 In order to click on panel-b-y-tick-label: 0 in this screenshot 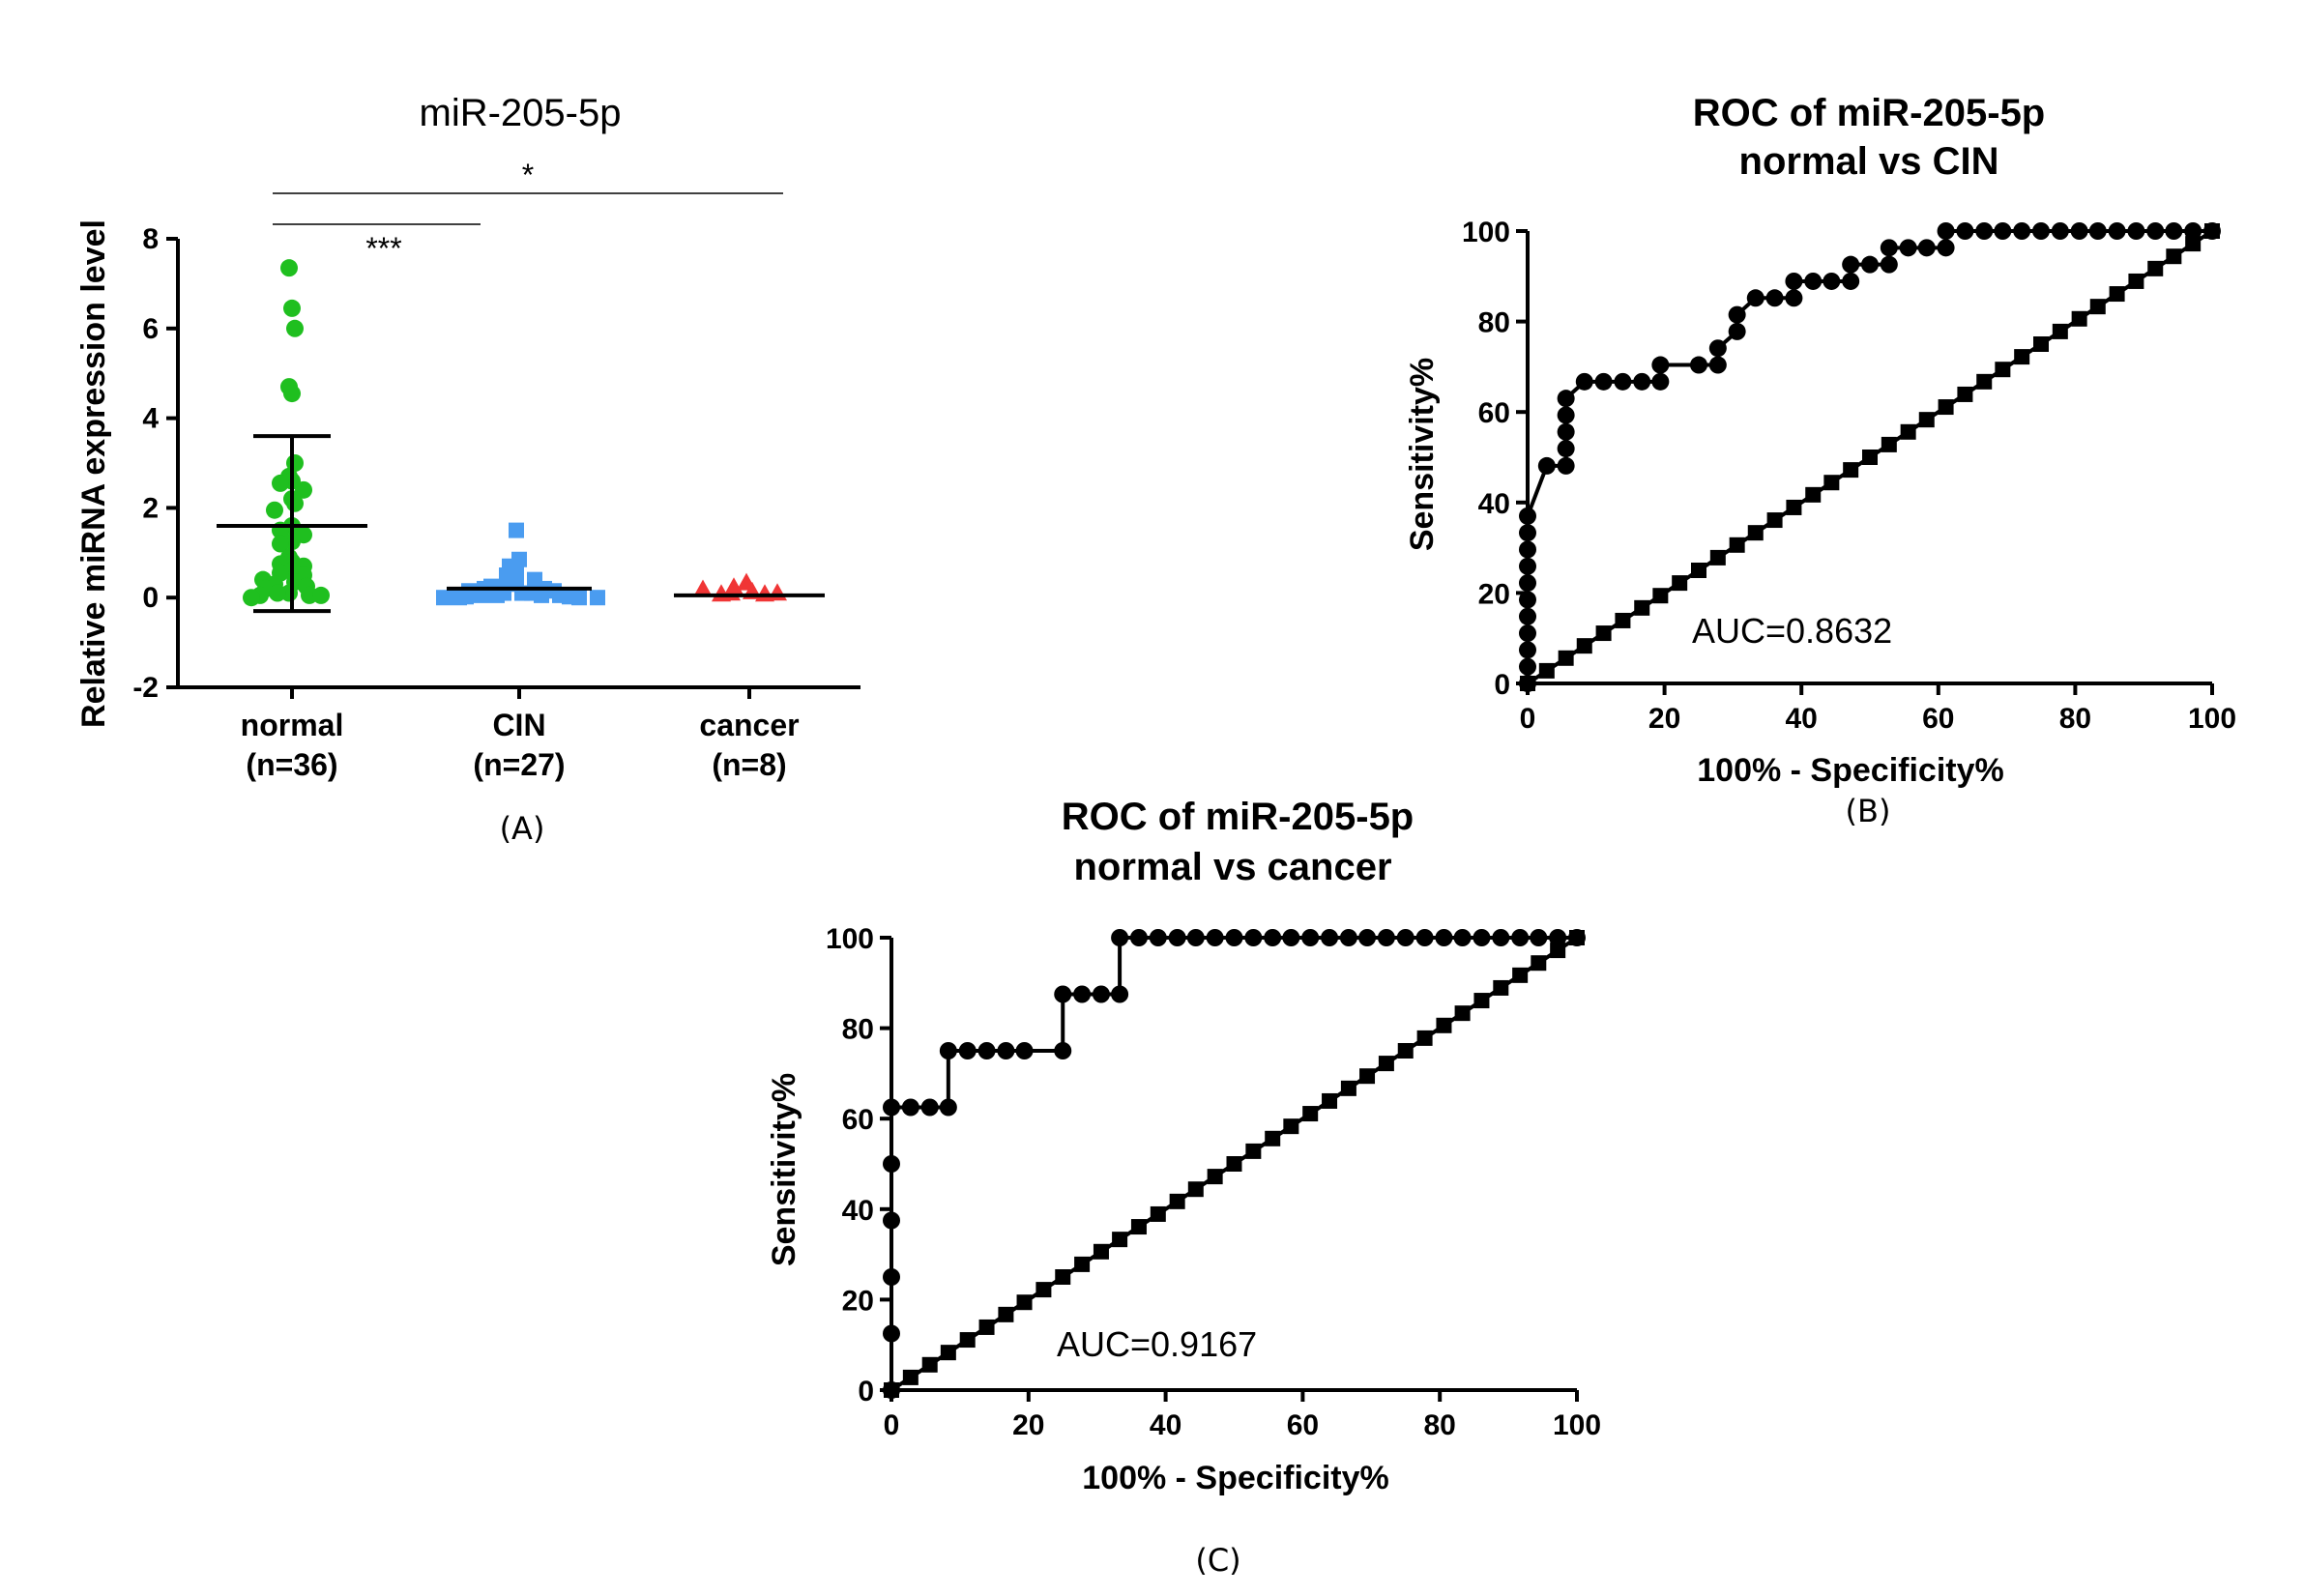, I will do `click(1502, 685)`.